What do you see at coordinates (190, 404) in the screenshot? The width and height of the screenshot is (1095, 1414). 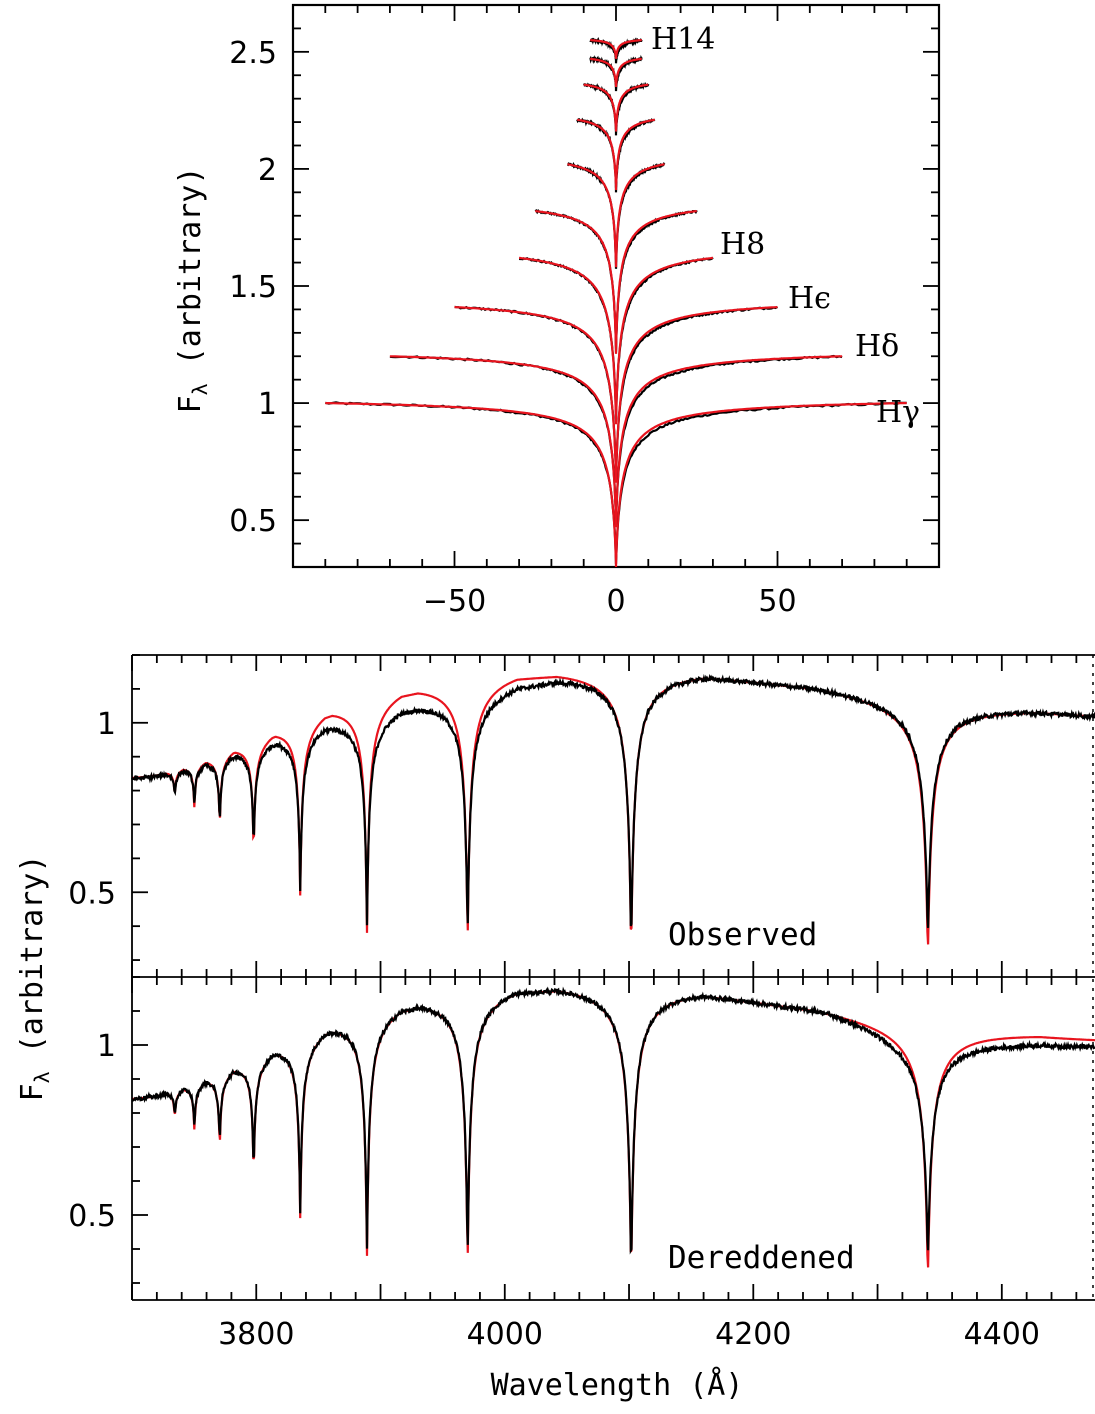 I see `top-ylabel-f: F` at bounding box center [190, 404].